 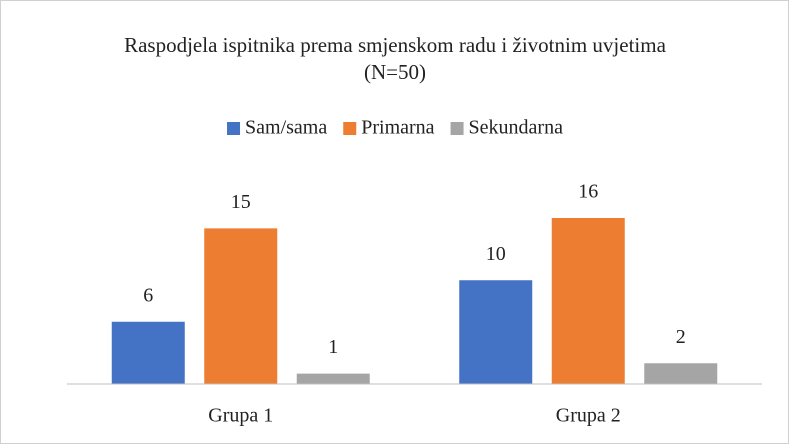 What do you see at coordinates (241, 202) in the screenshot?
I see `data-label: 15` at bounding box center [241, 202].